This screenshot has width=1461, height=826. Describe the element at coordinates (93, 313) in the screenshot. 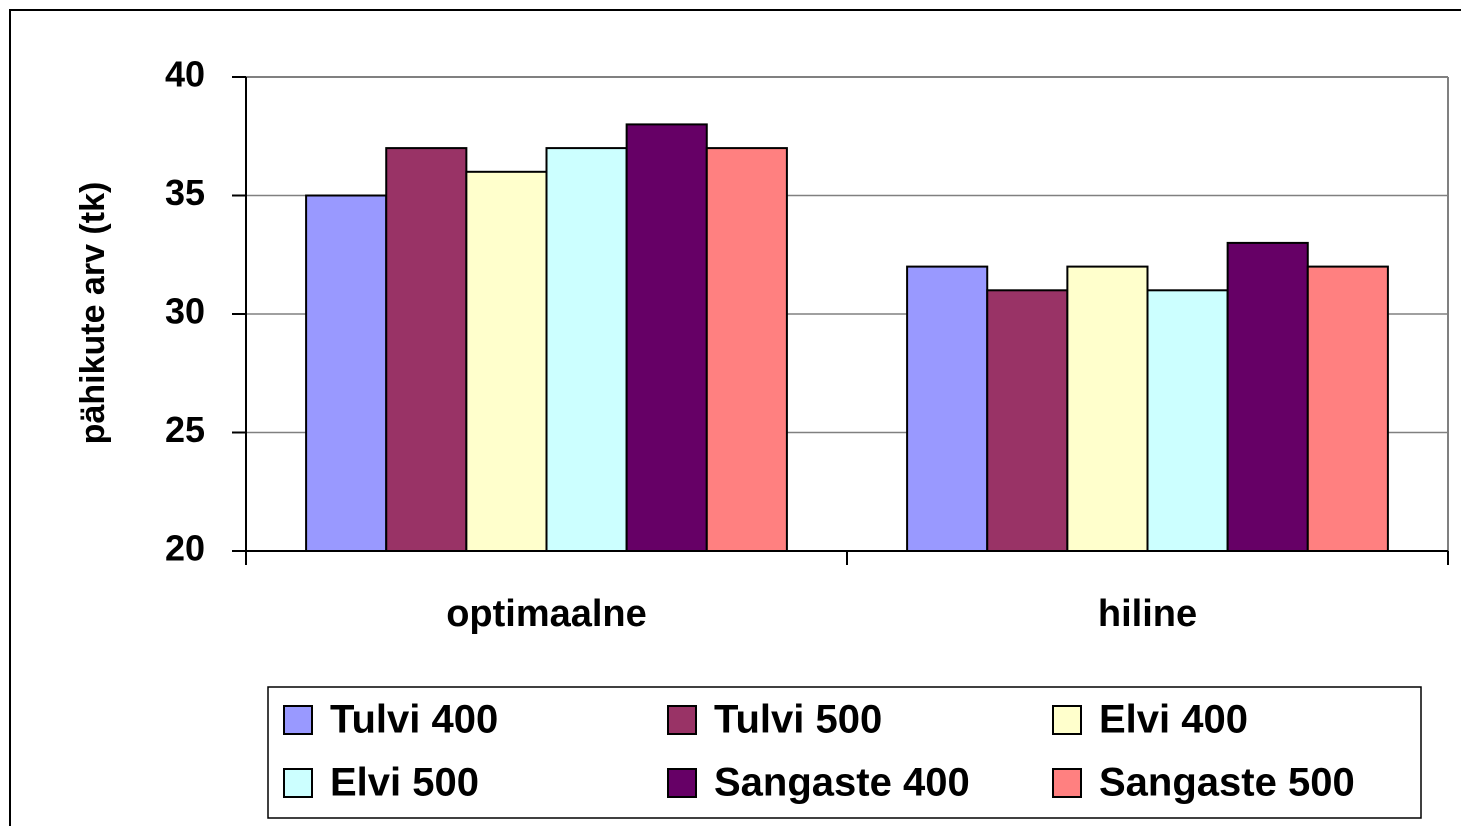

I see `y-axis-label: pähikute arv (tk)` at that location.